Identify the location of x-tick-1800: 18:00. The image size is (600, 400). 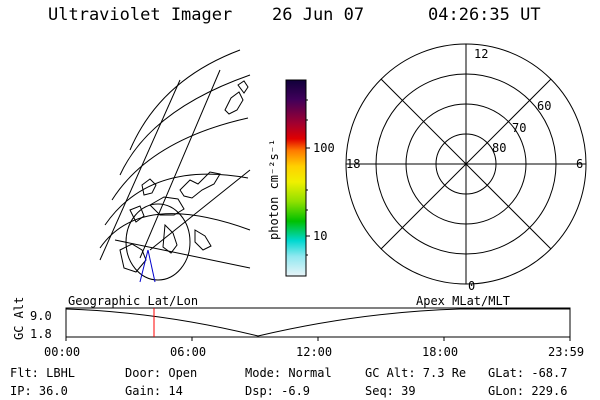
(440, 352).